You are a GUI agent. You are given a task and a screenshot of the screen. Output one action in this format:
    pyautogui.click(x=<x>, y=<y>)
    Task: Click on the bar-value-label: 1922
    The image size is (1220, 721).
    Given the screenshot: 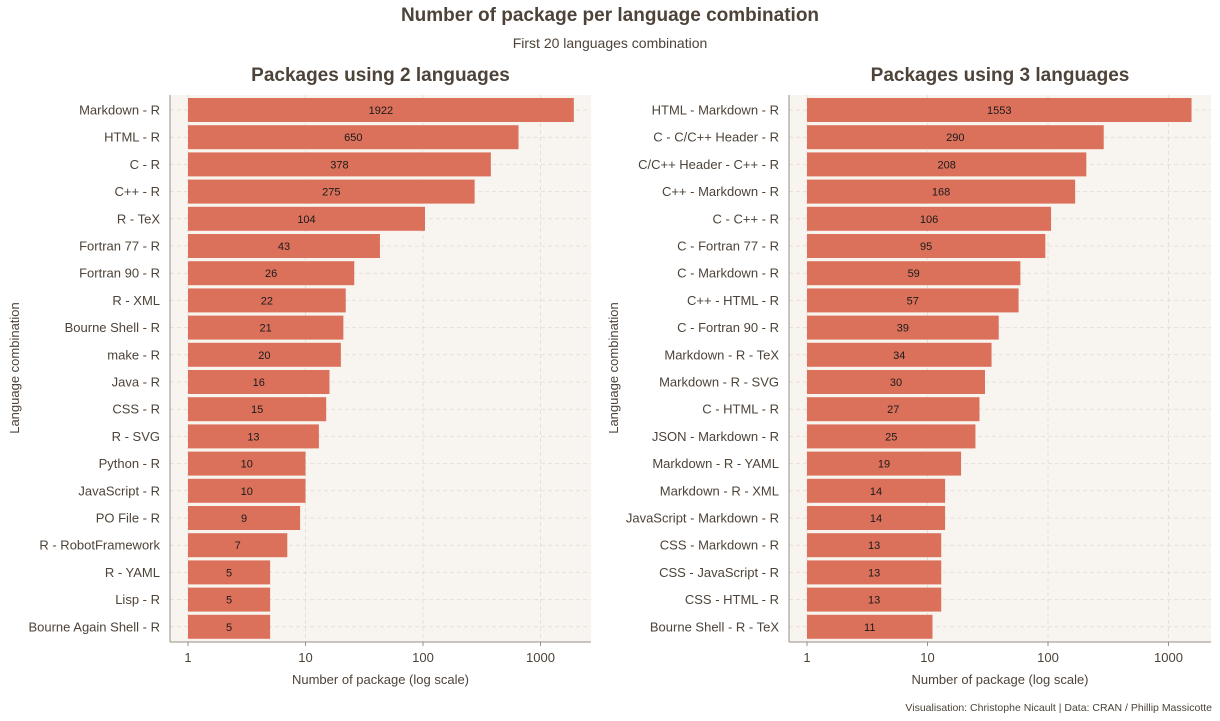 What is the action you would take?
    pyautogui.click(x=381, y=111)
    